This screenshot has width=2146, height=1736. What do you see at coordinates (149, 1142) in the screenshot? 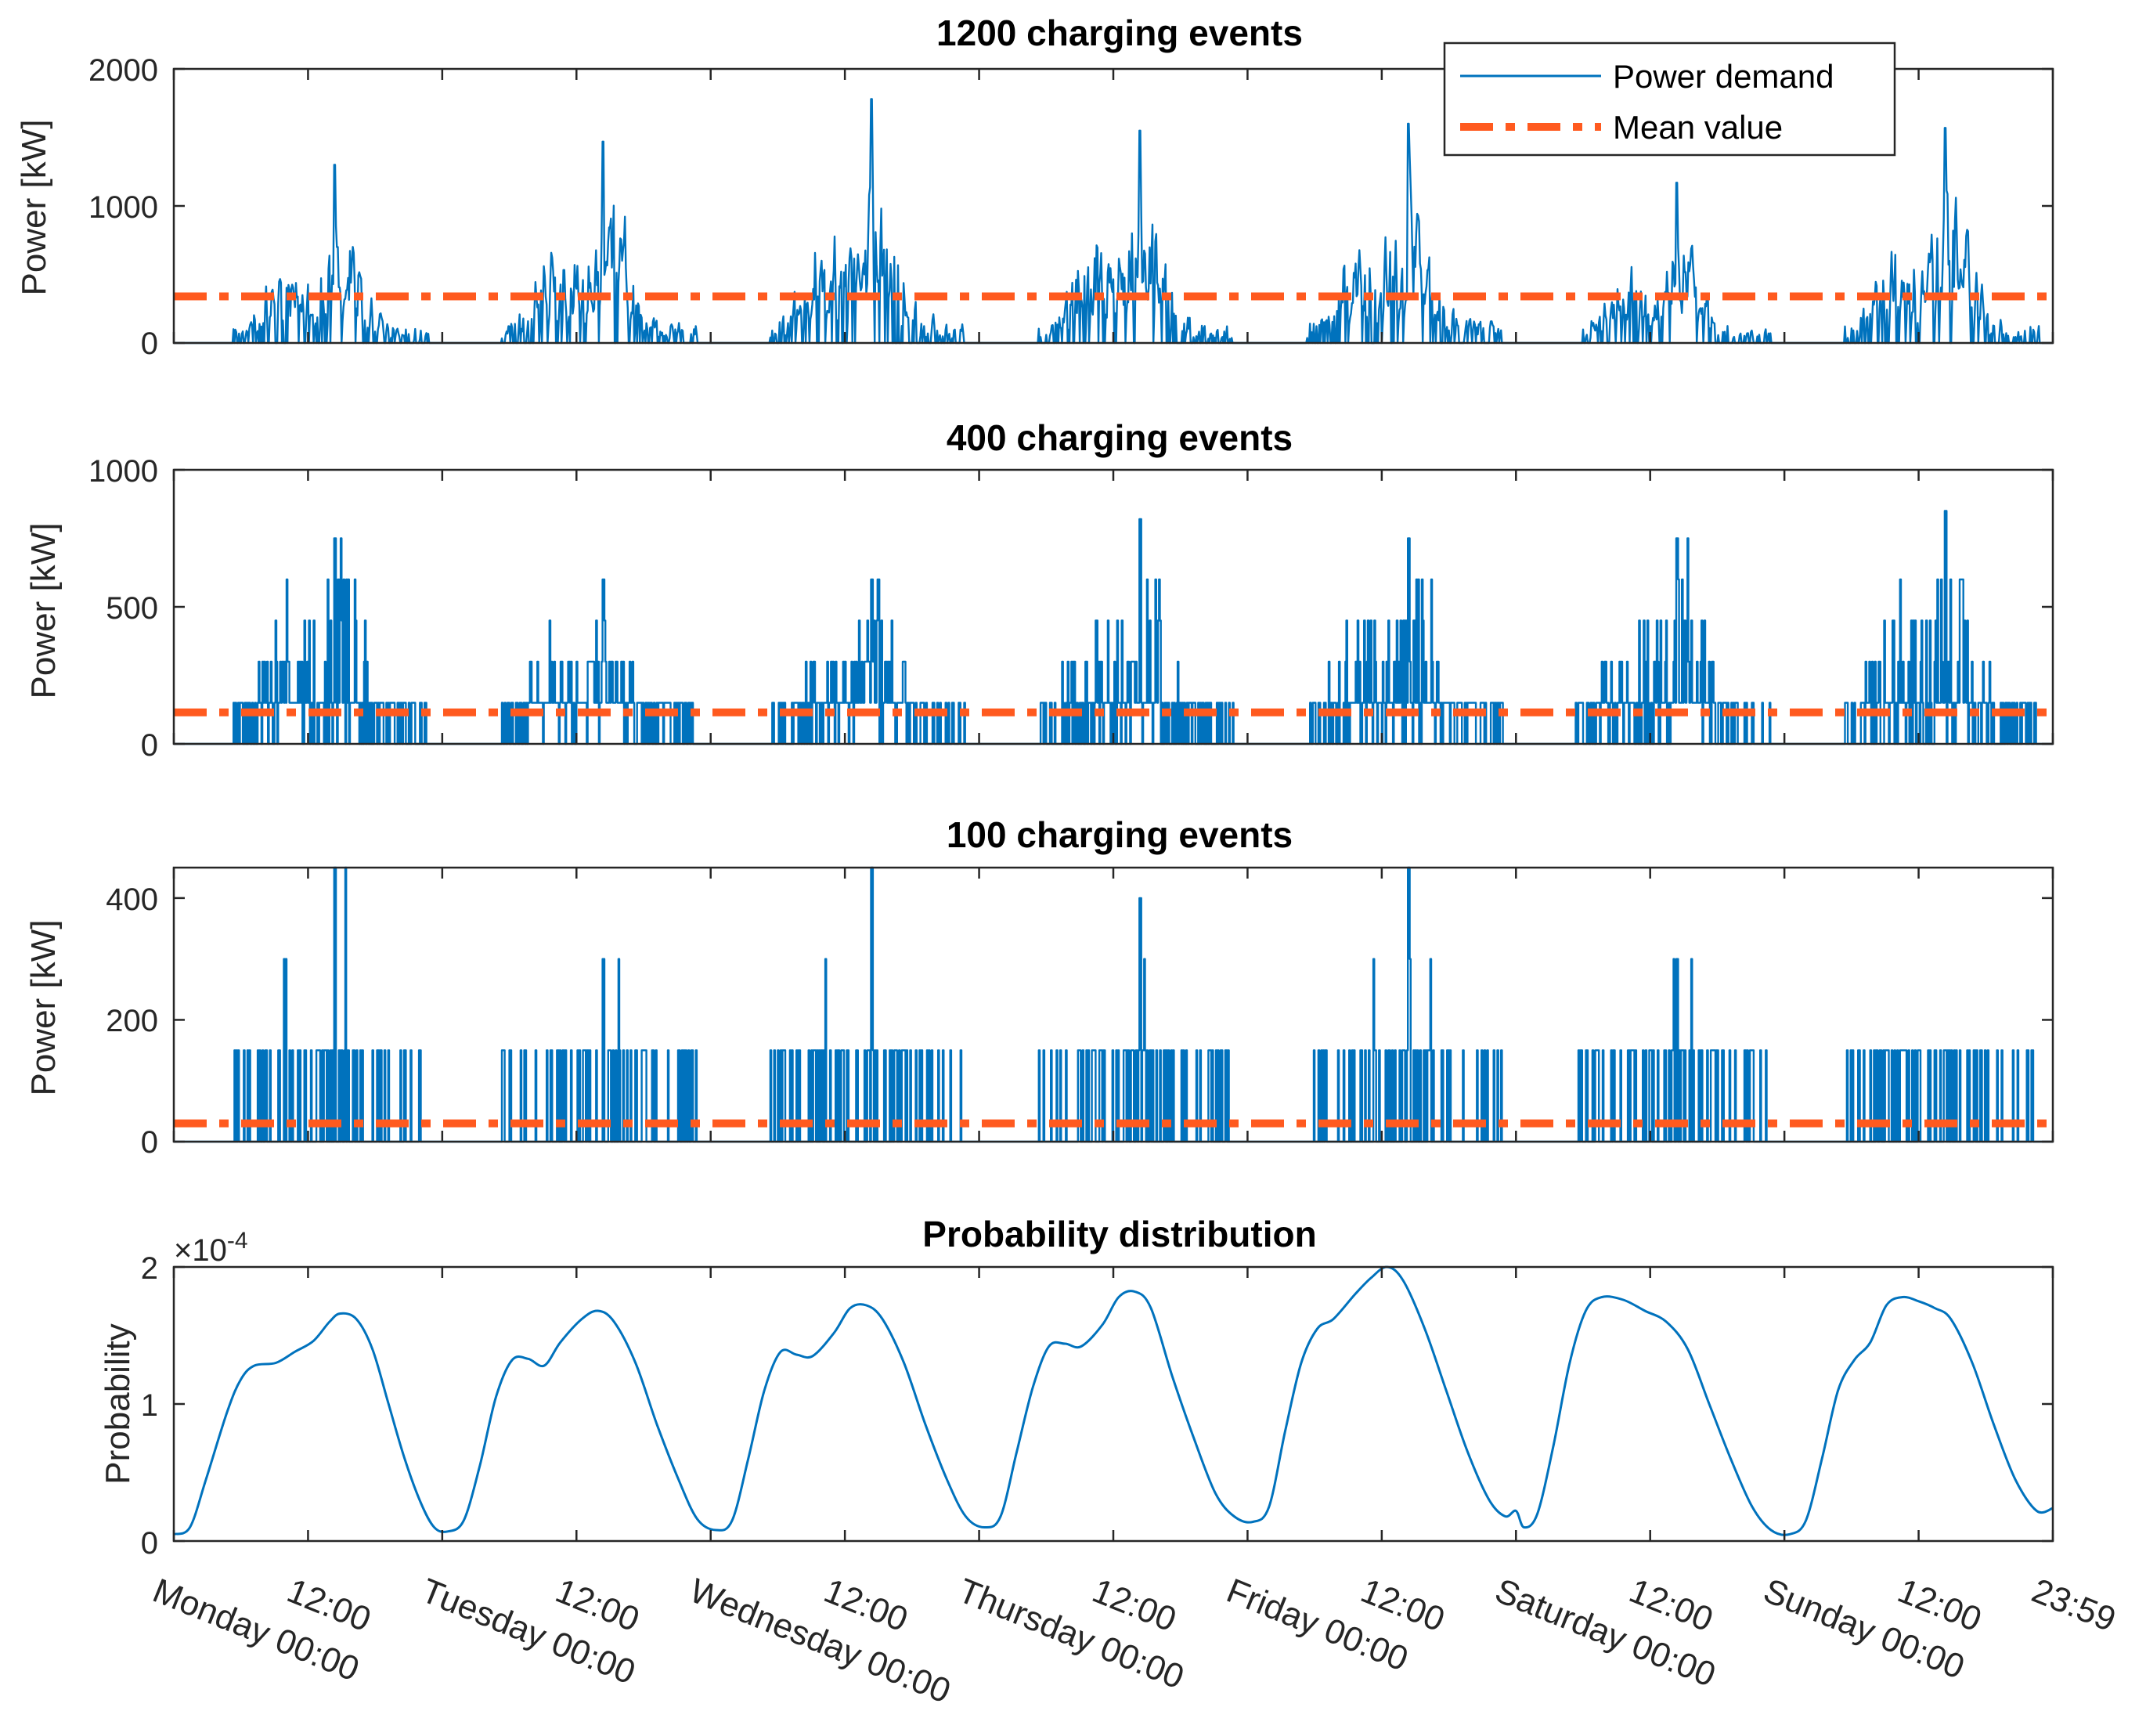
I see `panel-3-ytick-0: 0` at bounding box center [149, 1142].